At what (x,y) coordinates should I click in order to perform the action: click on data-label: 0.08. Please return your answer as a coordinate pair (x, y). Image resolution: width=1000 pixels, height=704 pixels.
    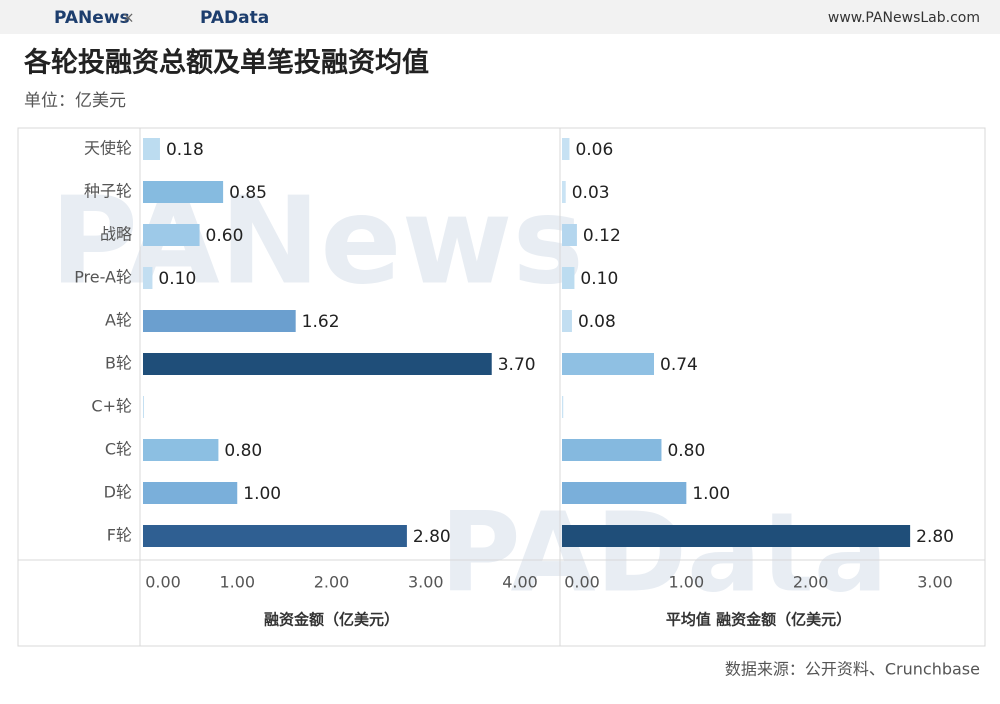
    Looking at the image, I should click on (597, 322).